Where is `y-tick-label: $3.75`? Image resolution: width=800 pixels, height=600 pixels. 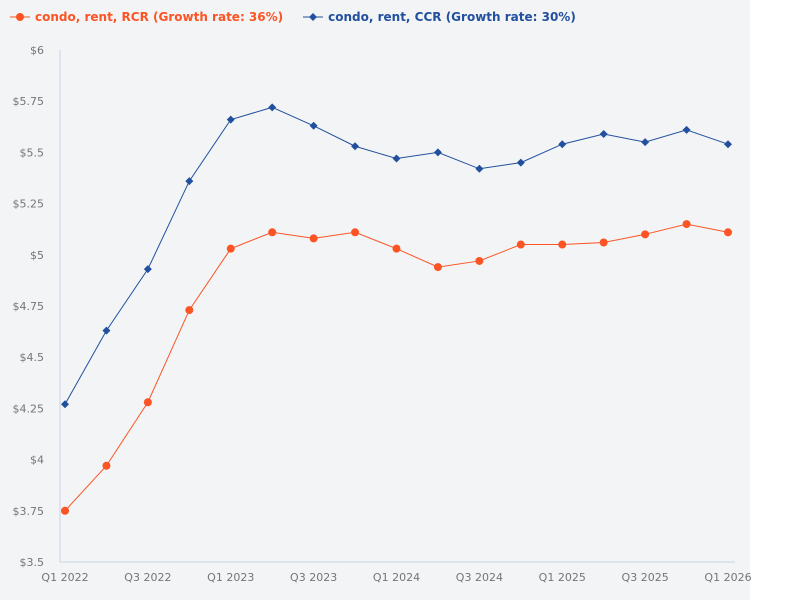 y-tick-label: $3.75 is located at coordinates (29, 511).